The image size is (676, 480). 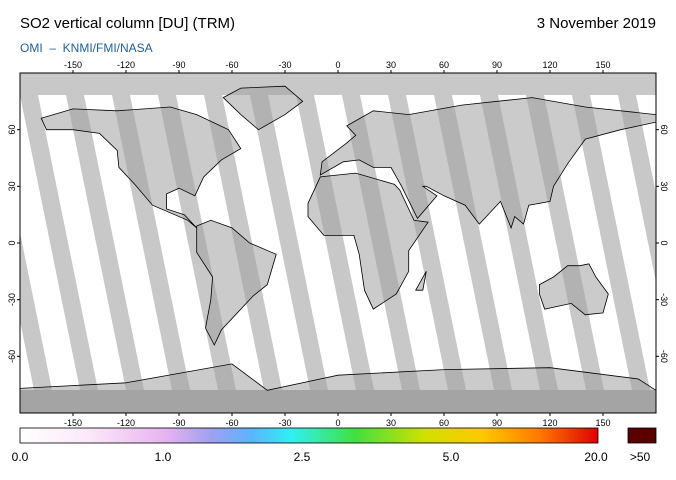 I want to click on lon-label-bottom: -150, so click(x=73, y=423).